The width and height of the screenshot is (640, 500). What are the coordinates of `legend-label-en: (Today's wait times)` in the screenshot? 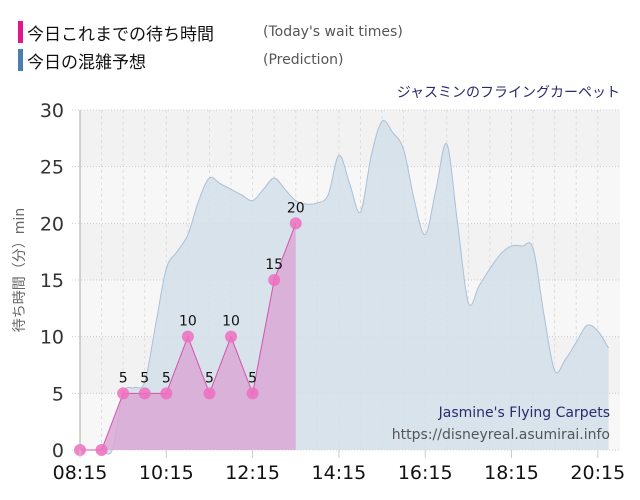 It's located at (333, 32).